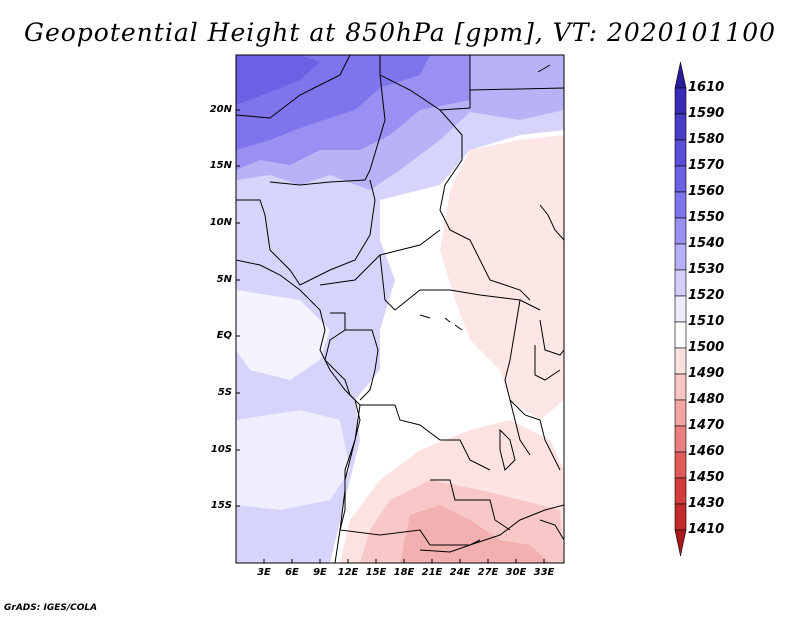 The height and width of the screenshot is (618, 800). What do you see at coordinates (220, 222) in the screenshot?
I see `lat-label-10n: 10N` at bounding box center [220, 222].